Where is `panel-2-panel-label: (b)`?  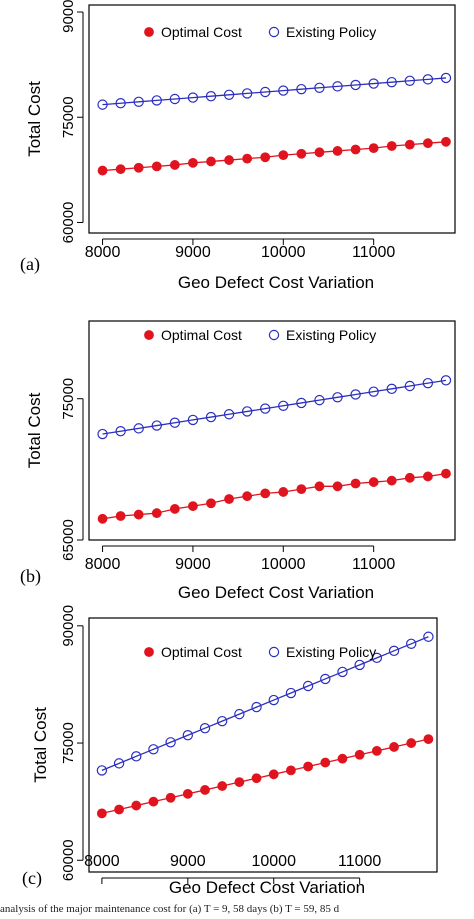
panel-2-panel-label: (b) is located at coordinates (30, 576).